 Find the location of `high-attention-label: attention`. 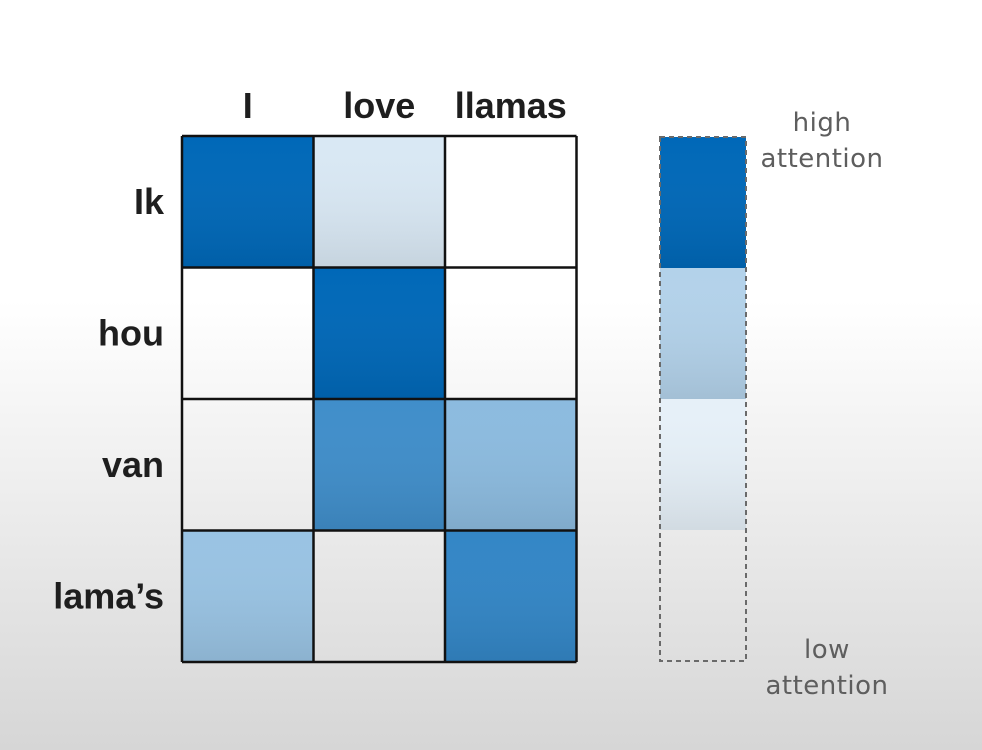

high-attention-label: attention is located at coordinates (821, 159).